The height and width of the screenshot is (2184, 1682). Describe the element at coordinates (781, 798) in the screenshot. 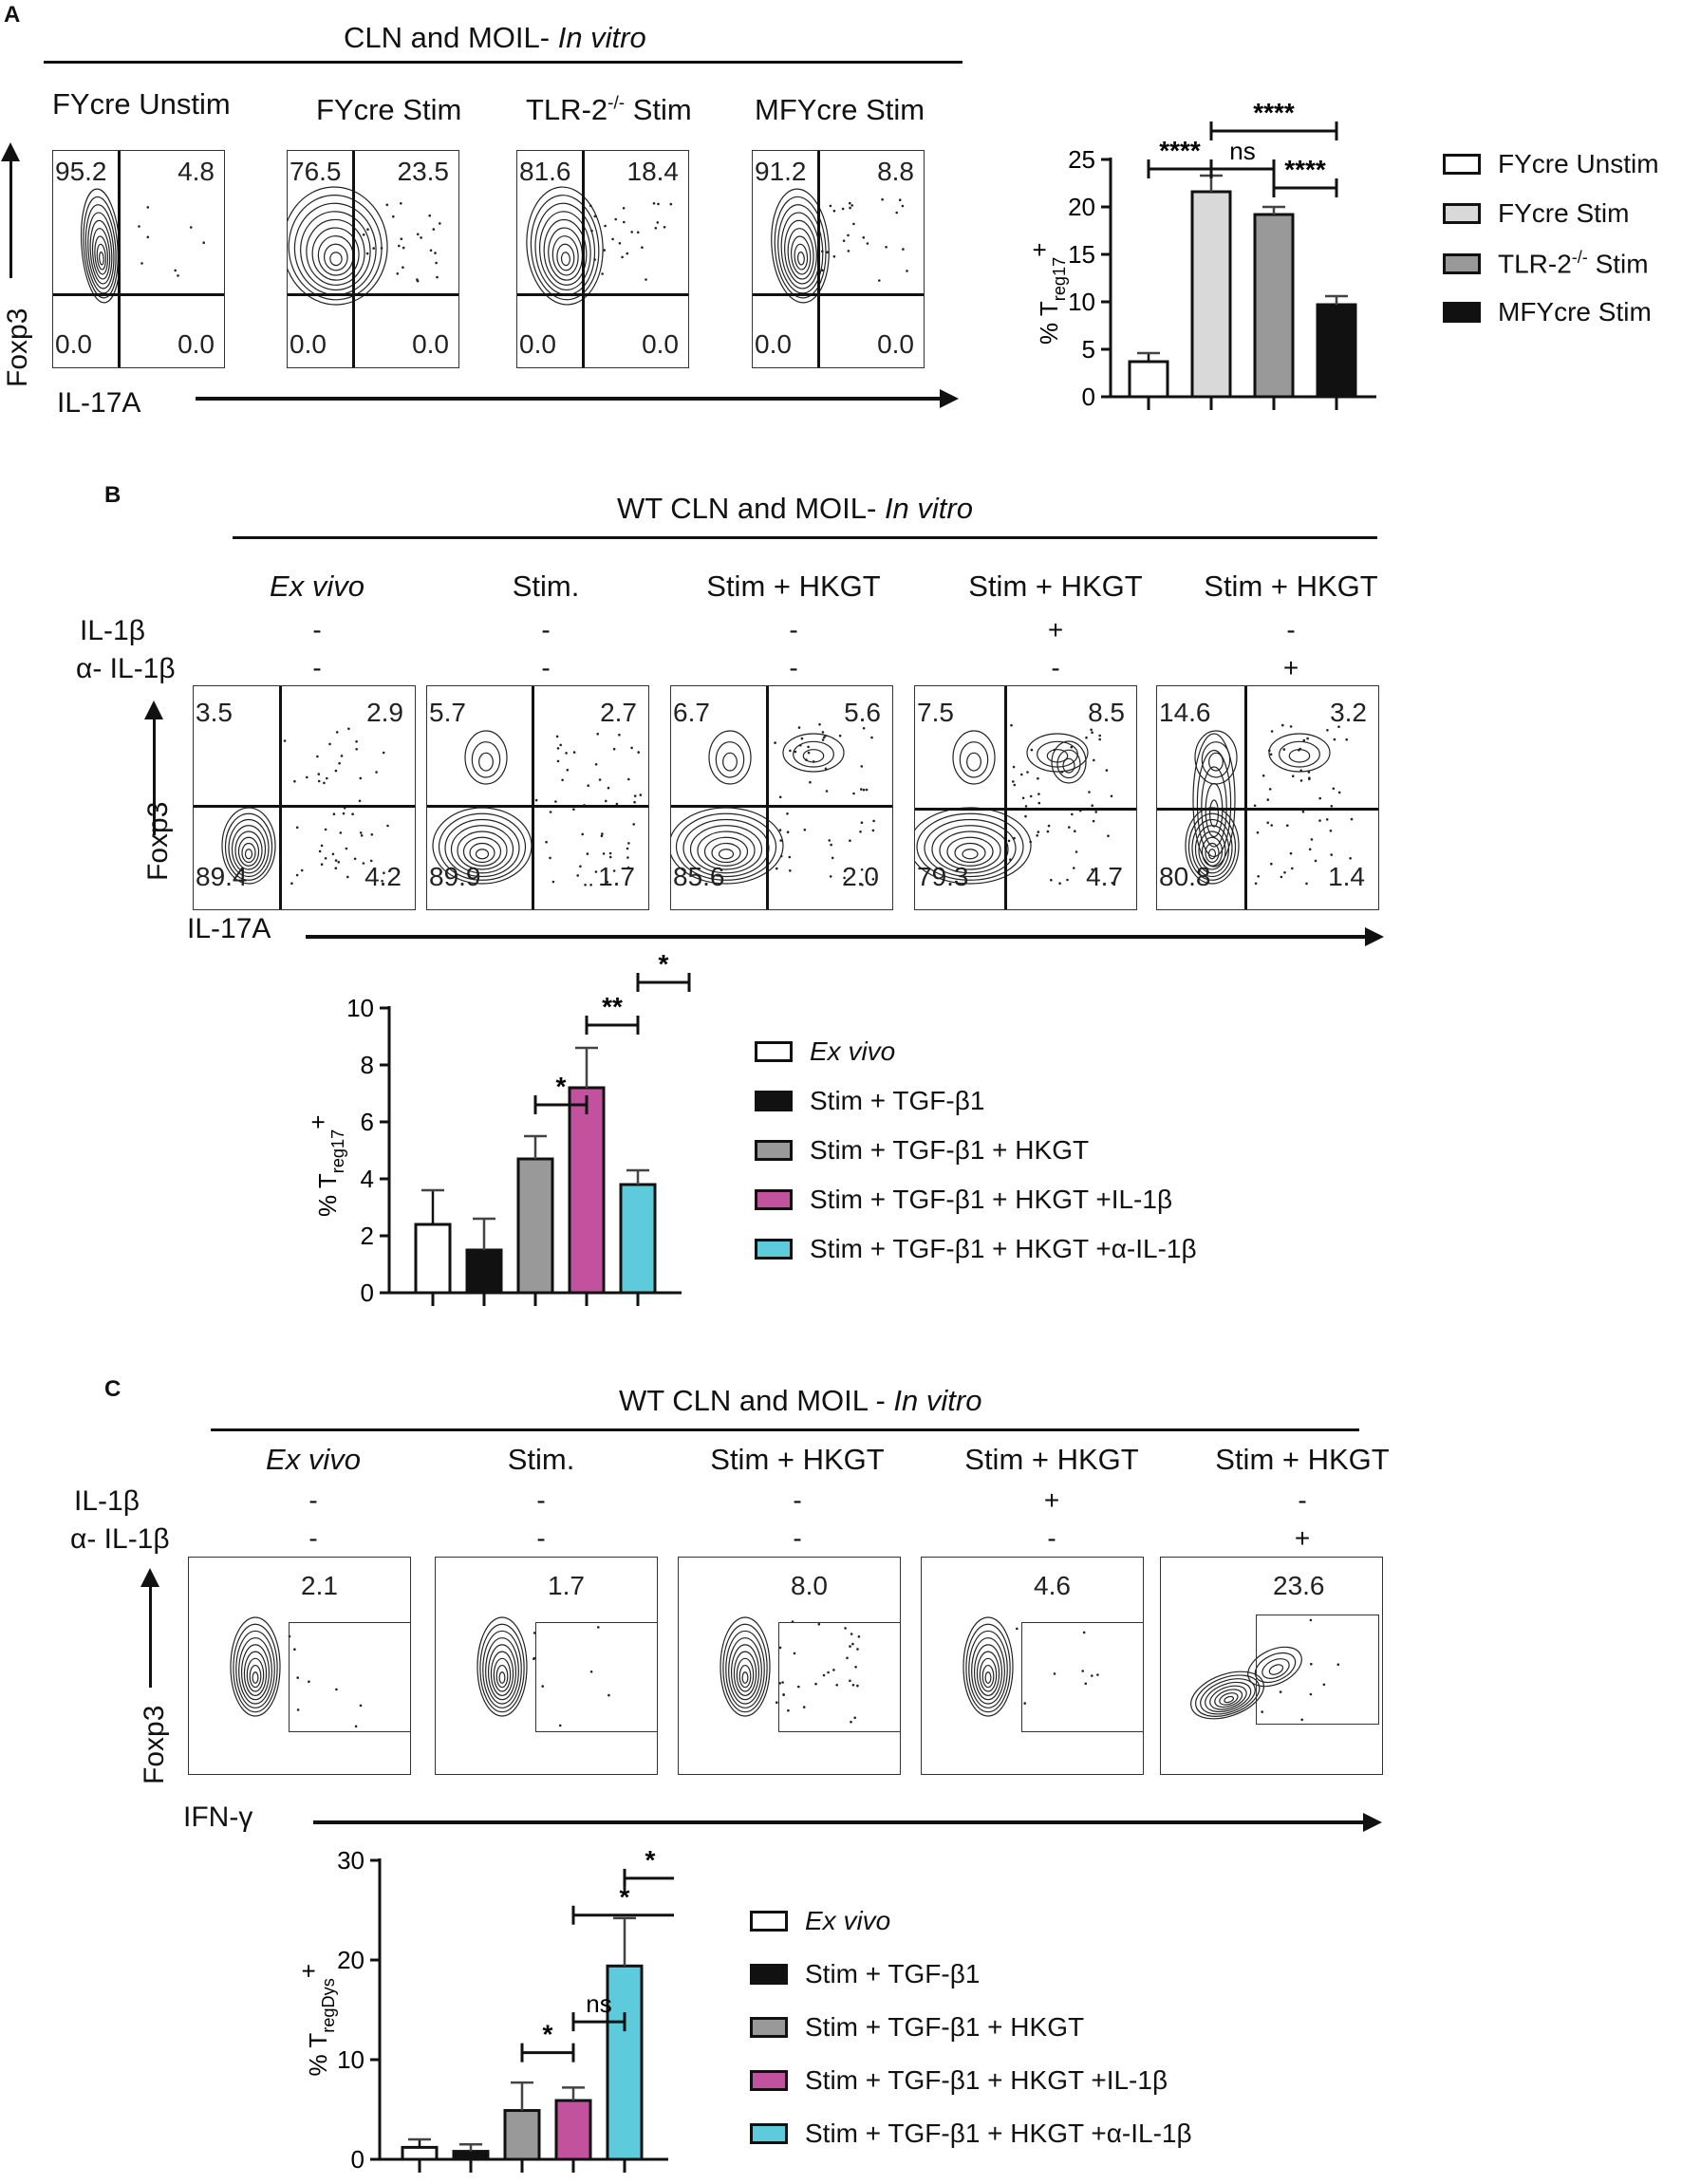

I see `panel-b-flow-plot-3: 6.7 5.6 85.6 2.0` at that location.